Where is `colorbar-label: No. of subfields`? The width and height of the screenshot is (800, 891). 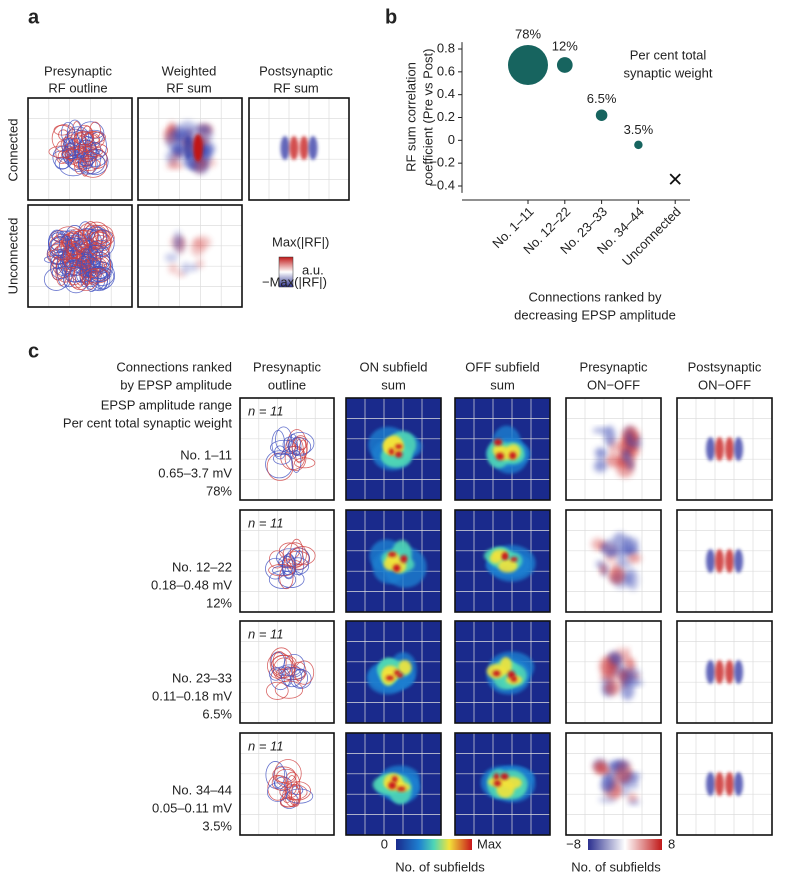
colorbar-label: No. of subfields is located at coordinates (616, 866).